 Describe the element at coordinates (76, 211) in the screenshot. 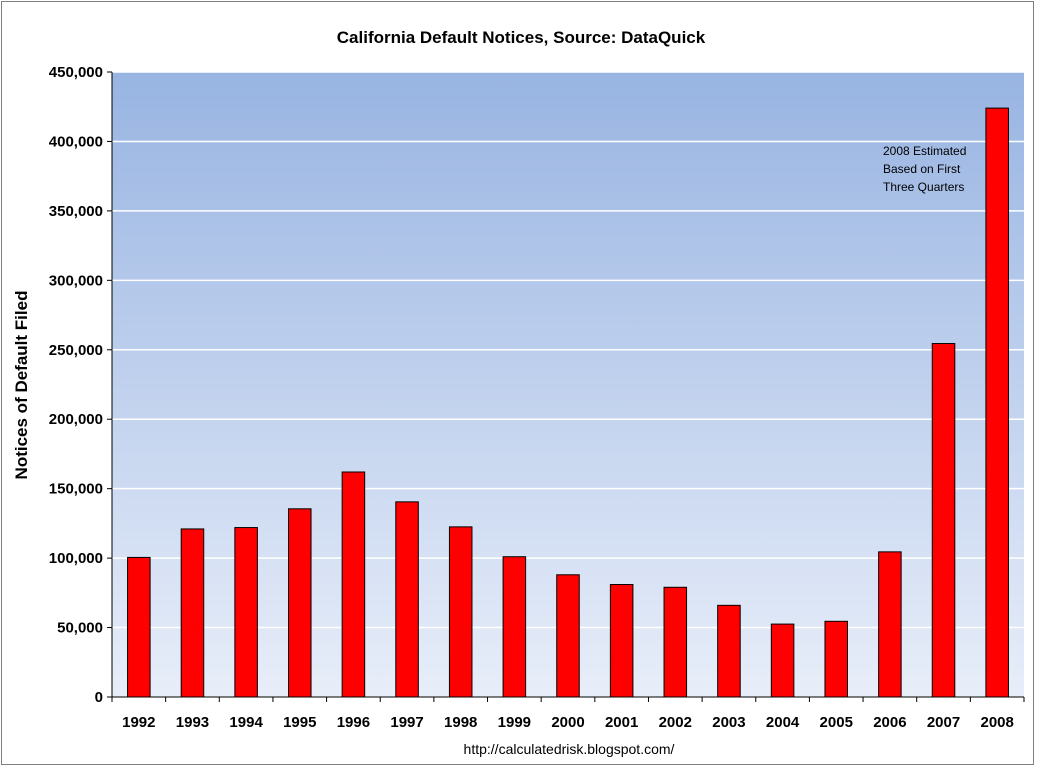

I see `y-tick-label: 350,000` at that location.